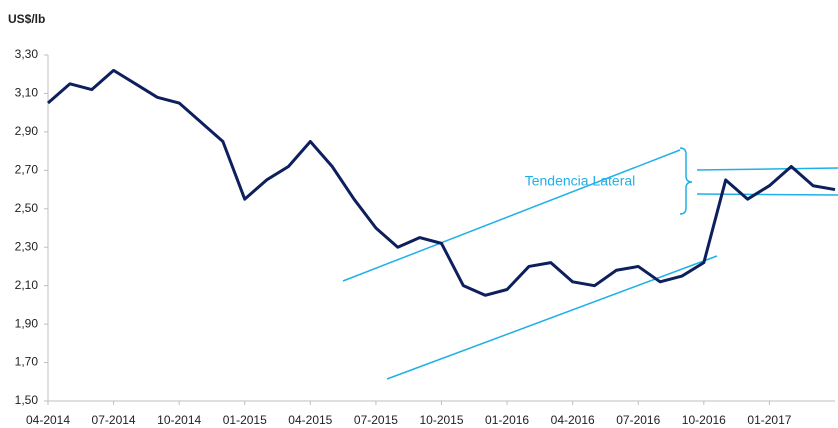  What do you see at coordinates (27, 131) in the screenshot?
I see `y-tick-label: 2,90` at bounding box center [27, 131].